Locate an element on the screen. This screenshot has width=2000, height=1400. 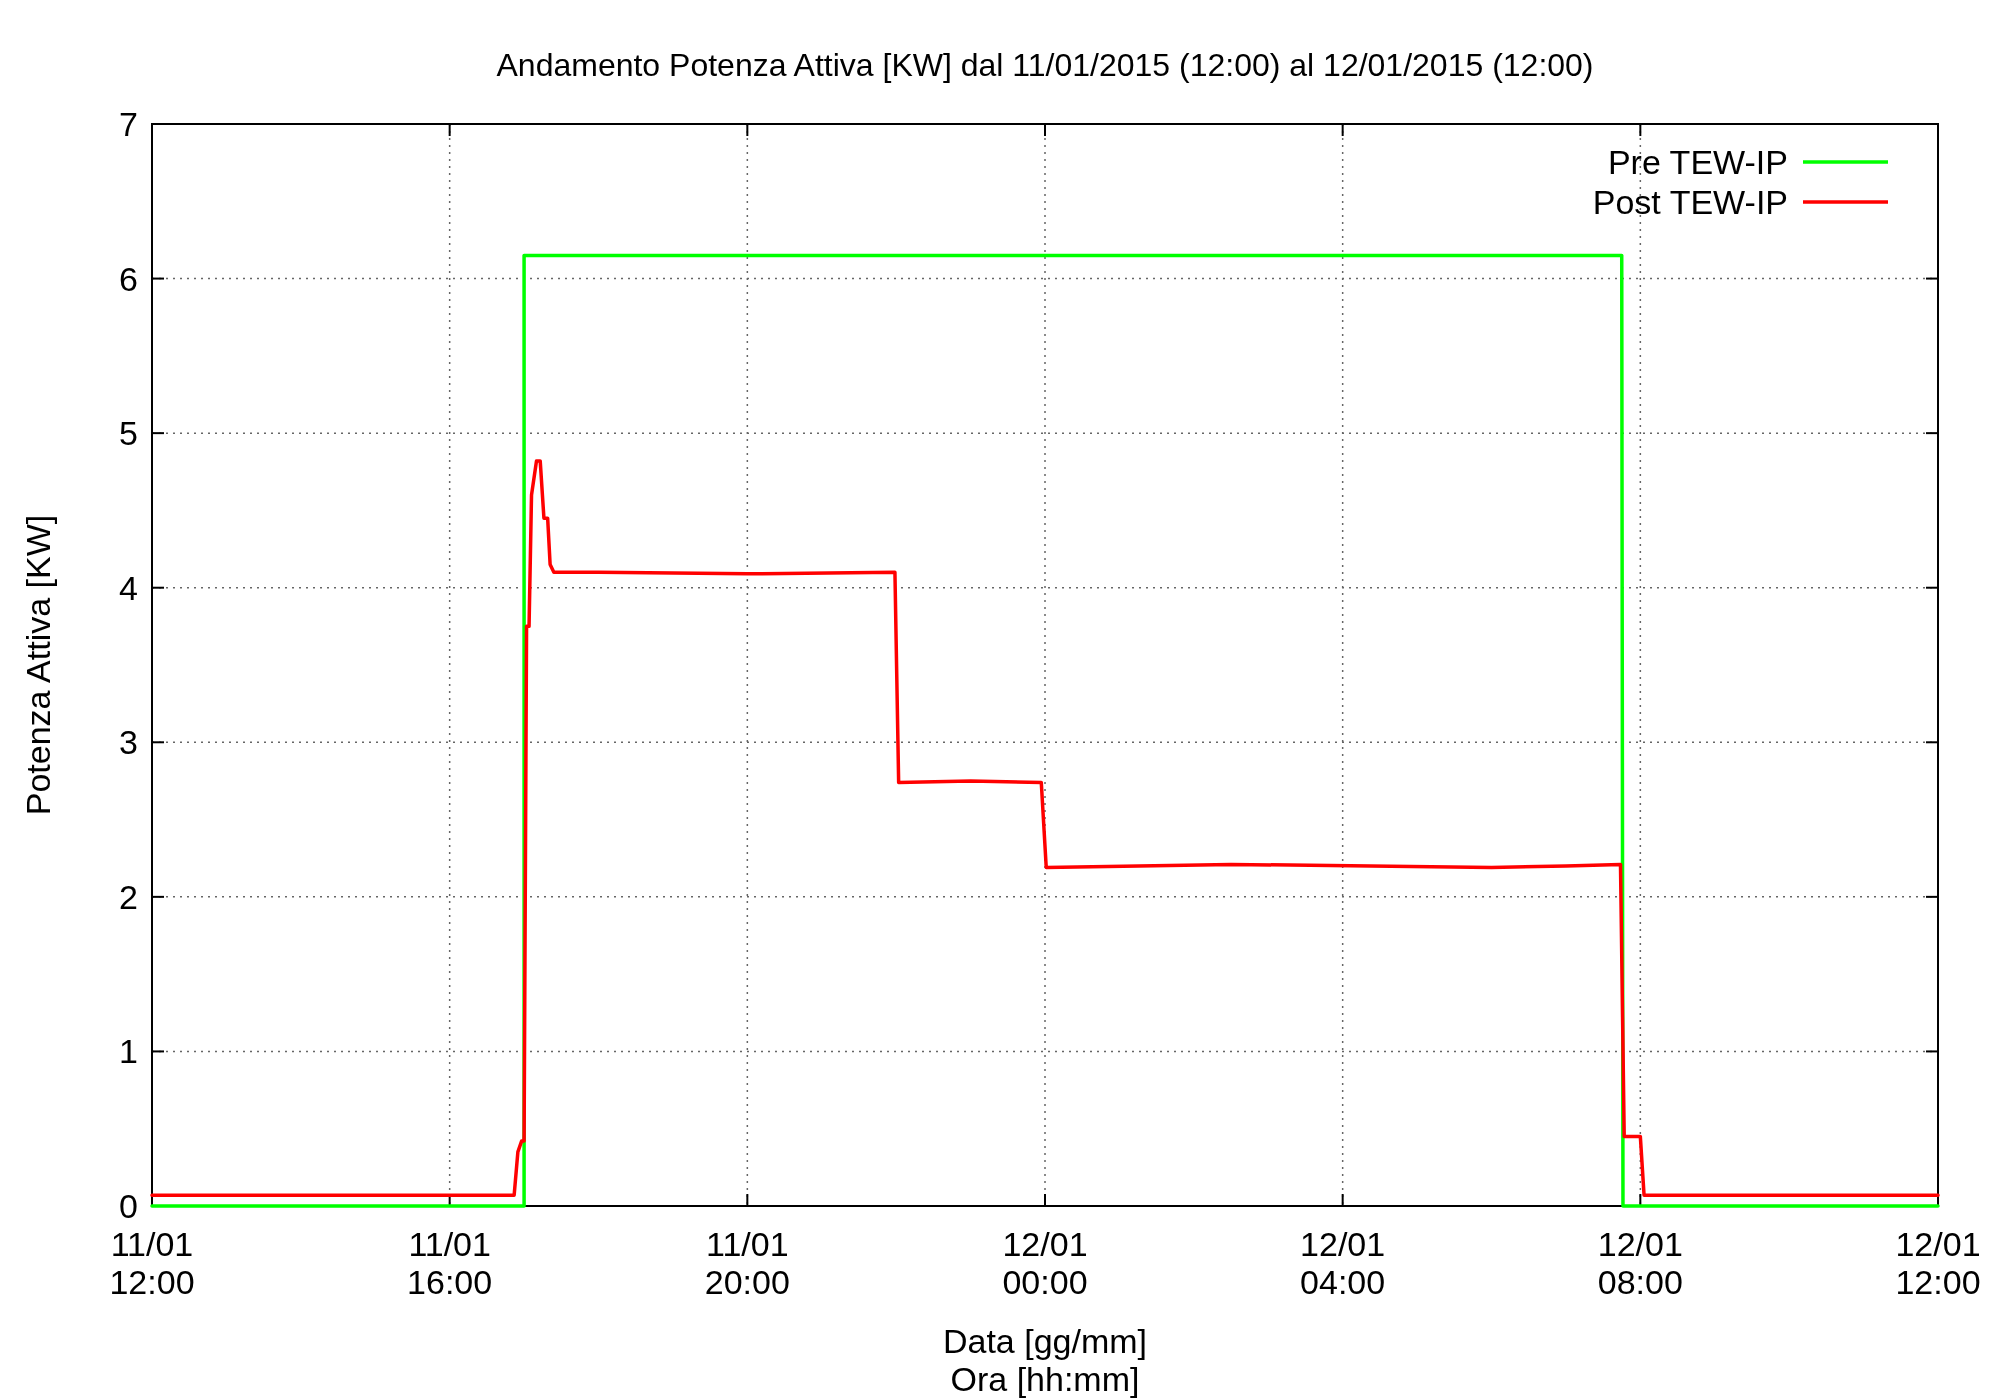
y-tick-label: 7 is located at coordinates (128, 124).